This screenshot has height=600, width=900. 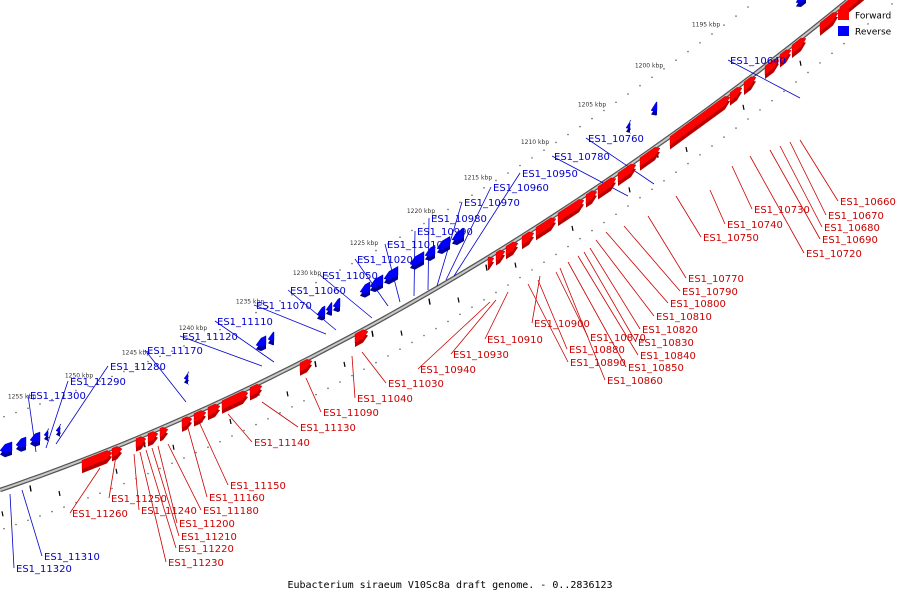 What do you see at coordinates (79, 375) in the screenshot?
I see `tick-label: 1250 kbp` at bounding box center [79, 375].